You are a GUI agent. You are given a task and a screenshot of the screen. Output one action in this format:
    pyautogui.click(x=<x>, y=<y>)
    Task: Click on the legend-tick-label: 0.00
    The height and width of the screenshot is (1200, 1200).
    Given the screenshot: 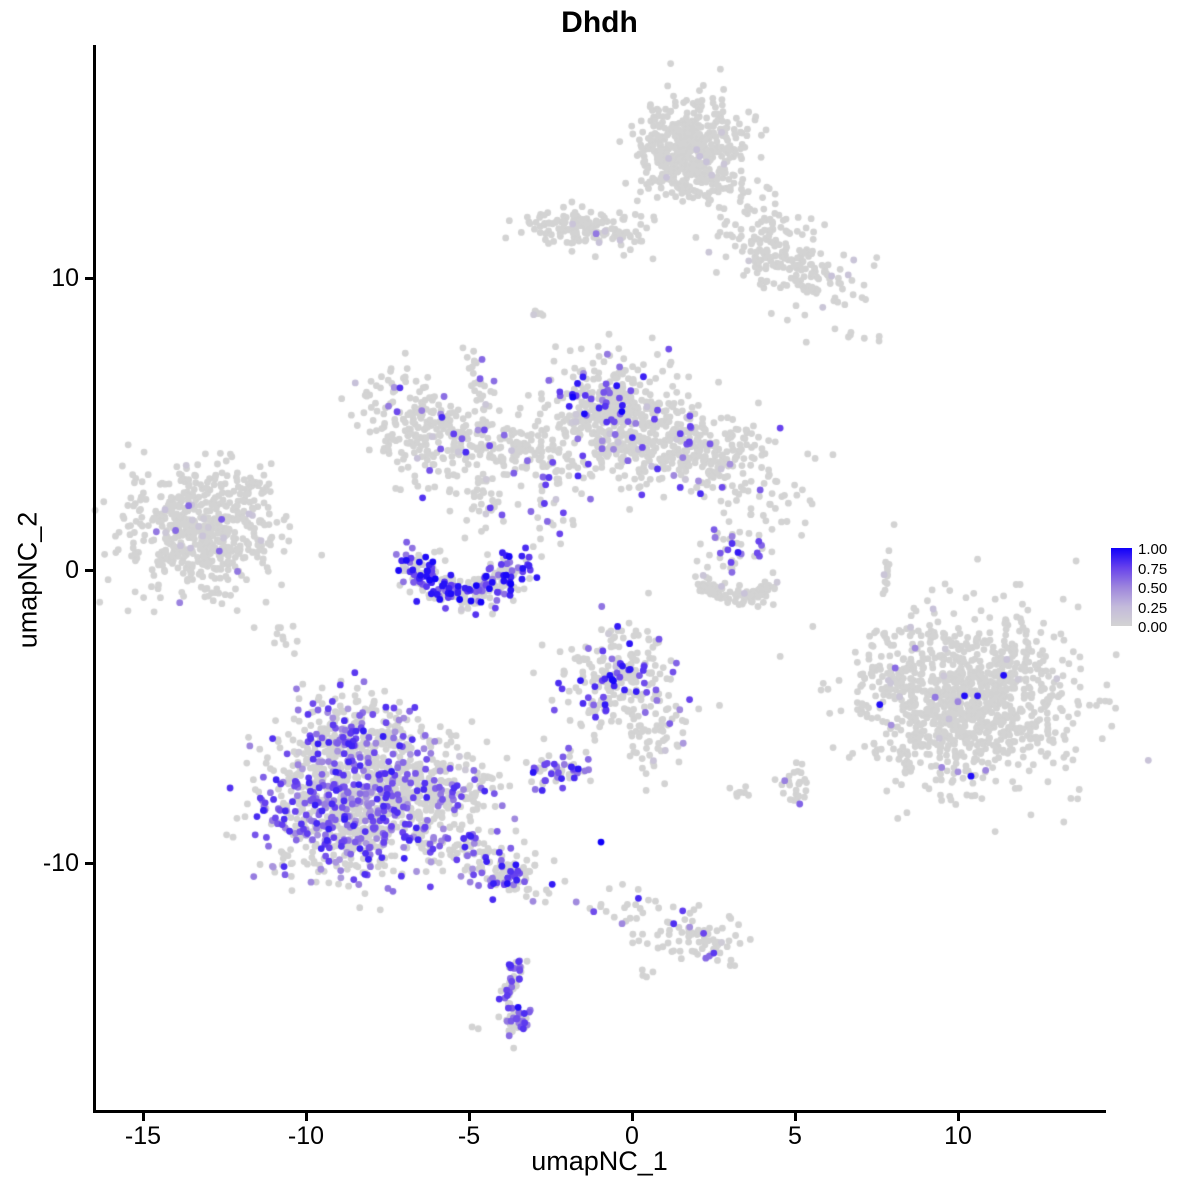 What is the action you would take?
    pyautogui.click(x=1153, y=627)
    